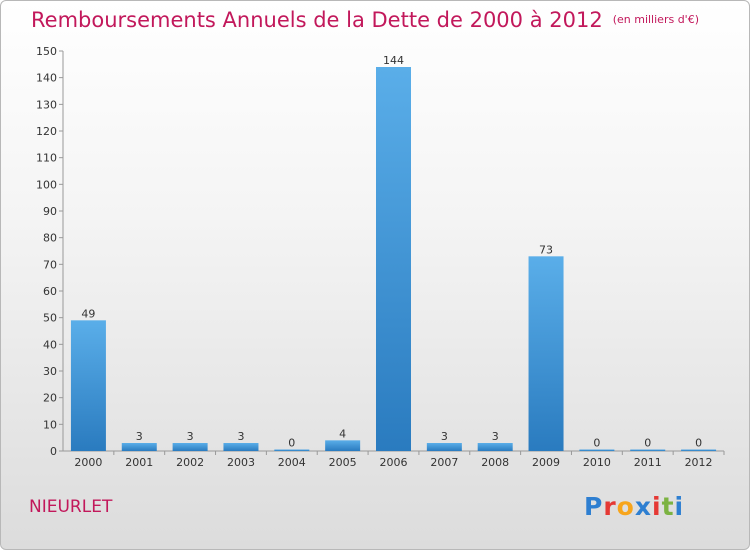  Describe the element at coordinates (46, 51) in the screenshot. I see `y-tick-label: 150` at that location.